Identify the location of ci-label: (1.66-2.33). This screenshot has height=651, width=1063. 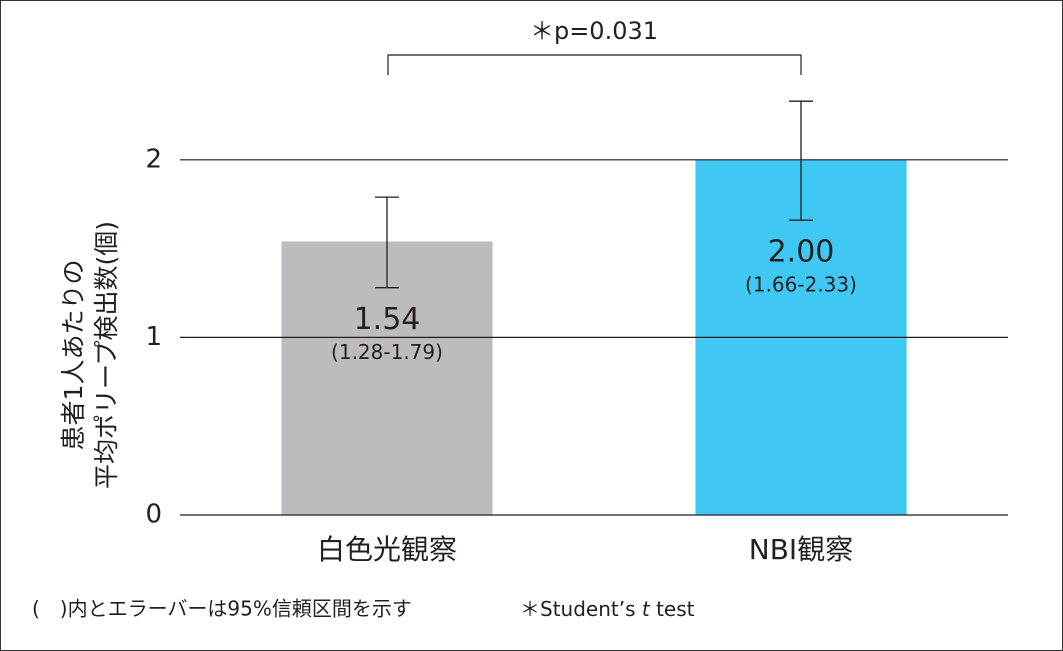
(801, 285).